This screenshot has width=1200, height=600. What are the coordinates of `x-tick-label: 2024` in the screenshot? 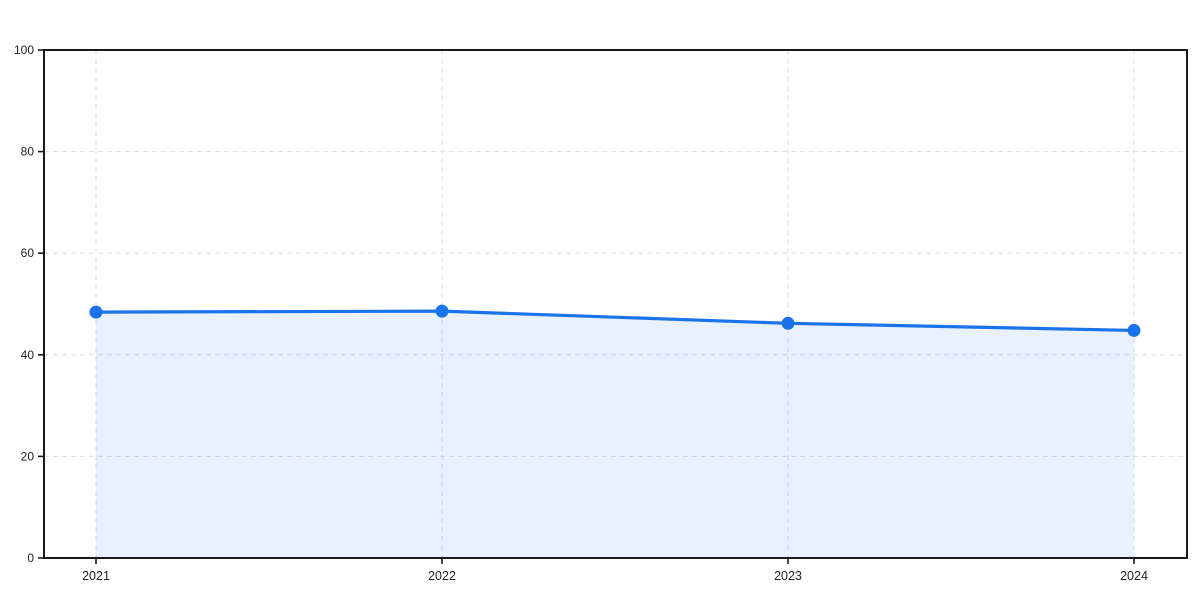 It's located at (1134, 576).